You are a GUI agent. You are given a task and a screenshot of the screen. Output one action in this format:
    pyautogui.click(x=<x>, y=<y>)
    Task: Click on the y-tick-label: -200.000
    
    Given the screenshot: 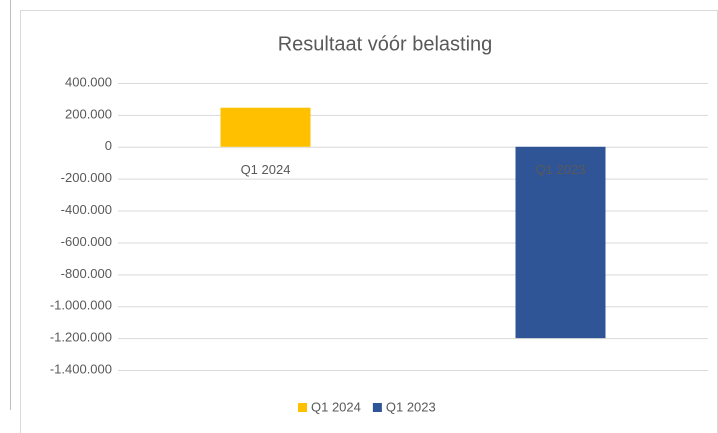 What is the action you would take?
    pyautogui.click(x=86, y=177)
    